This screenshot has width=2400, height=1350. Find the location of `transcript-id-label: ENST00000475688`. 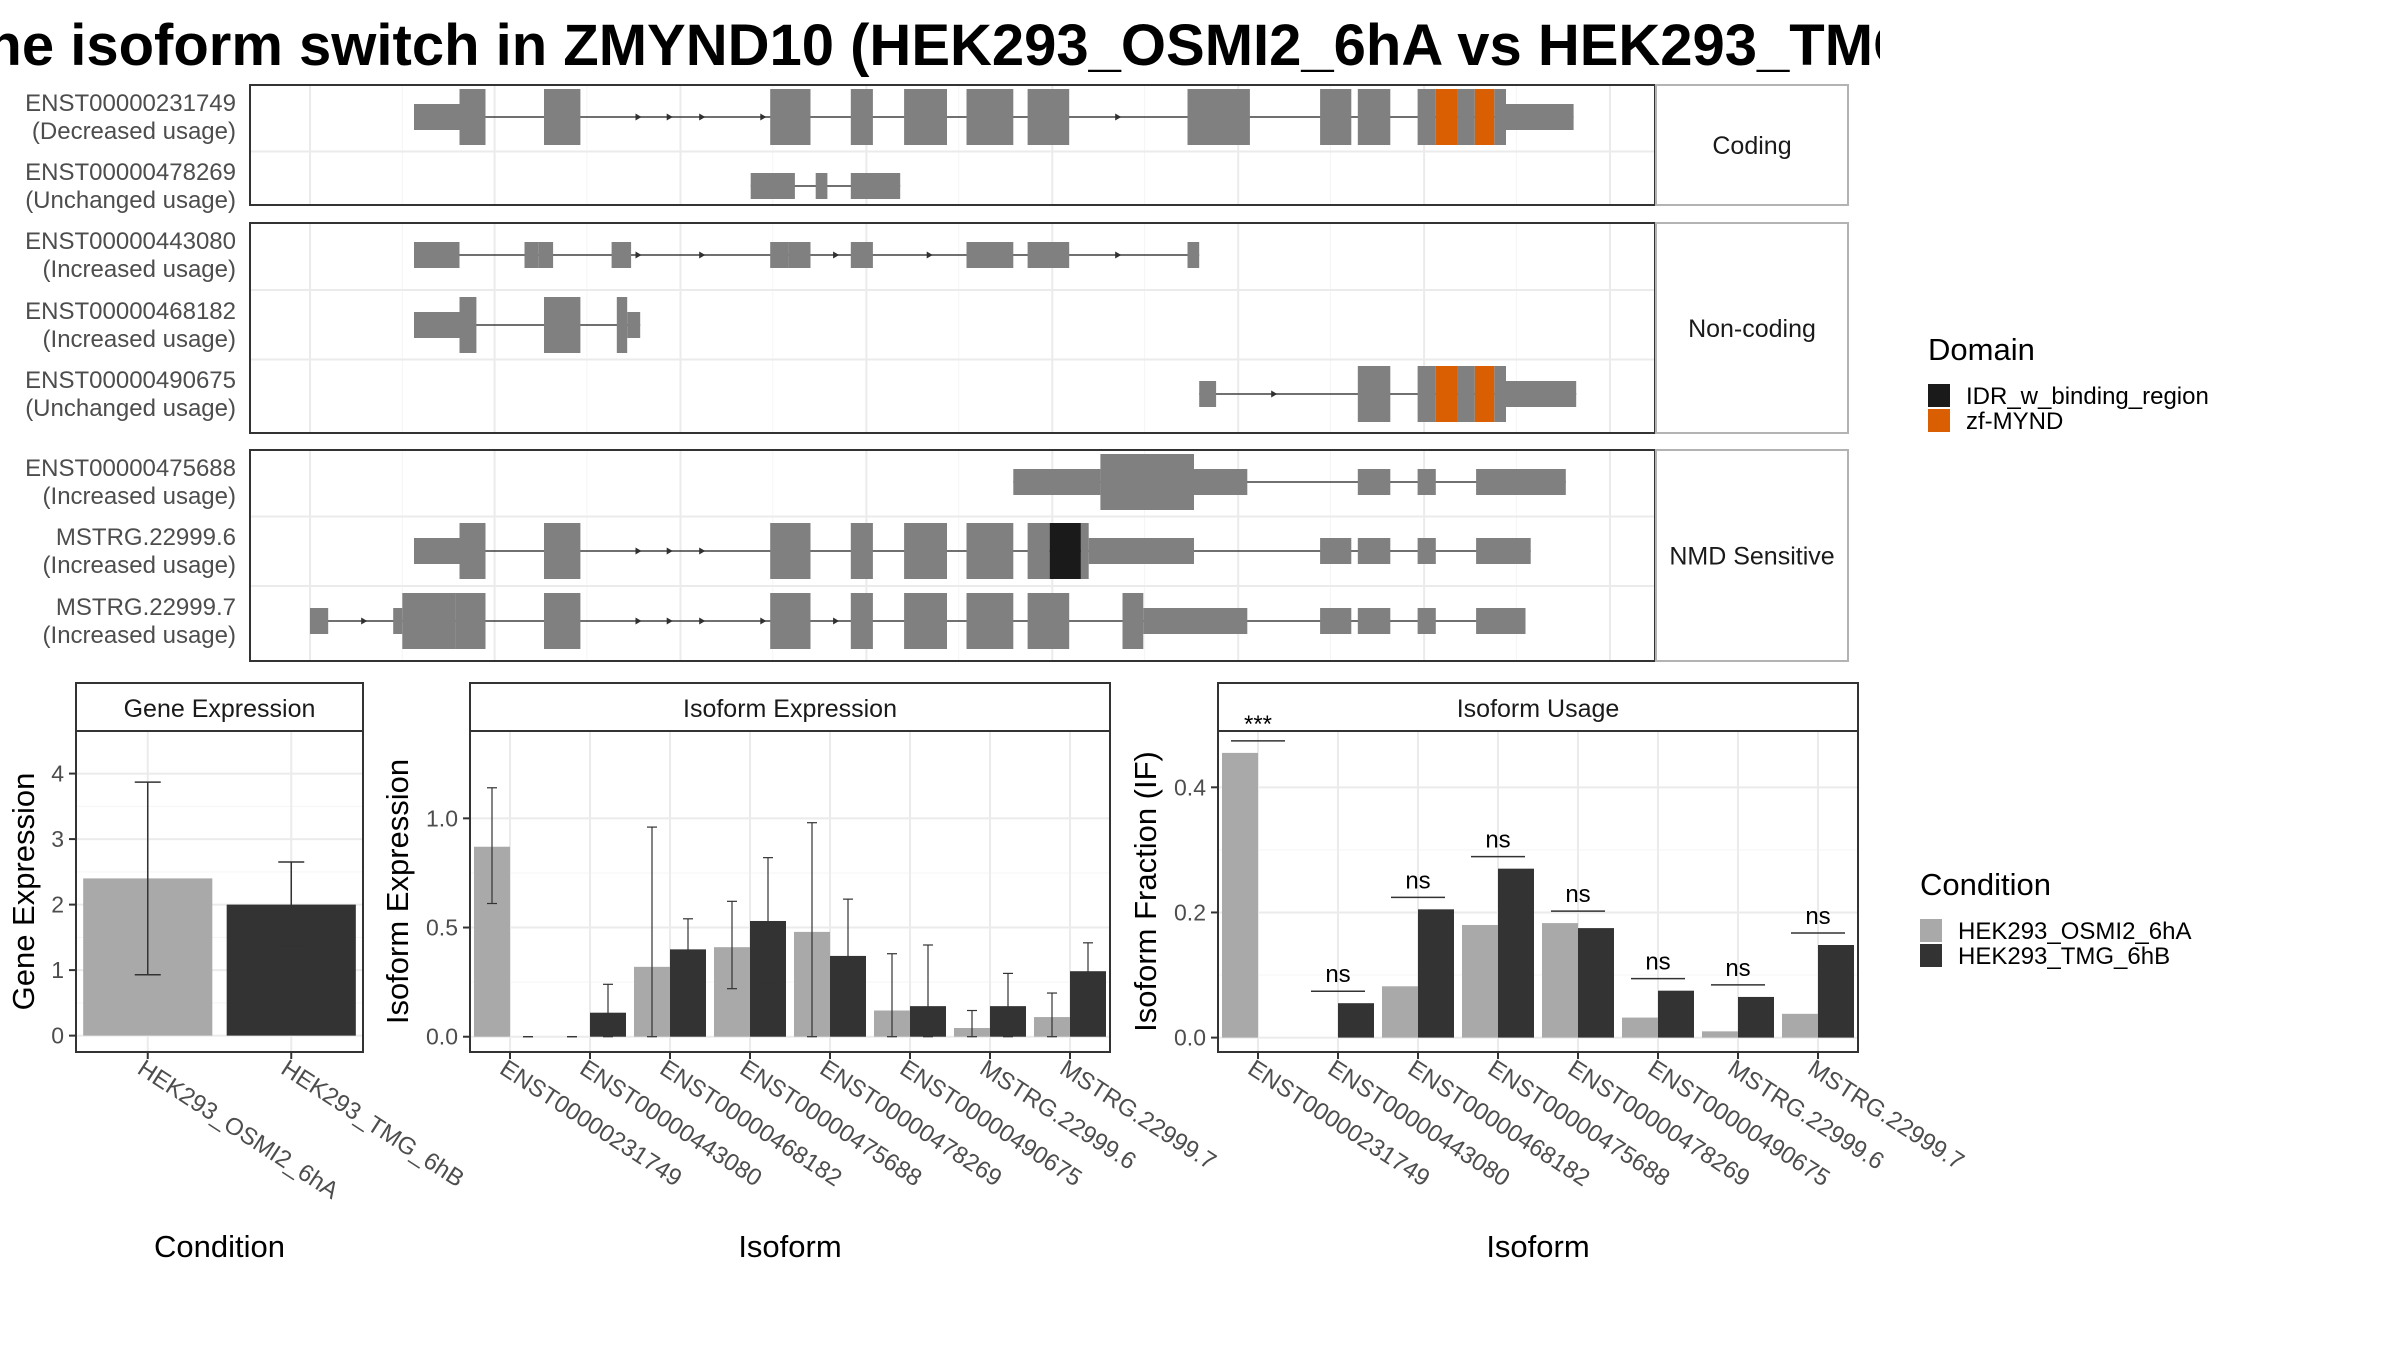

transcript-id-label: ENST00000475688 is located at coordinates (130, 468).